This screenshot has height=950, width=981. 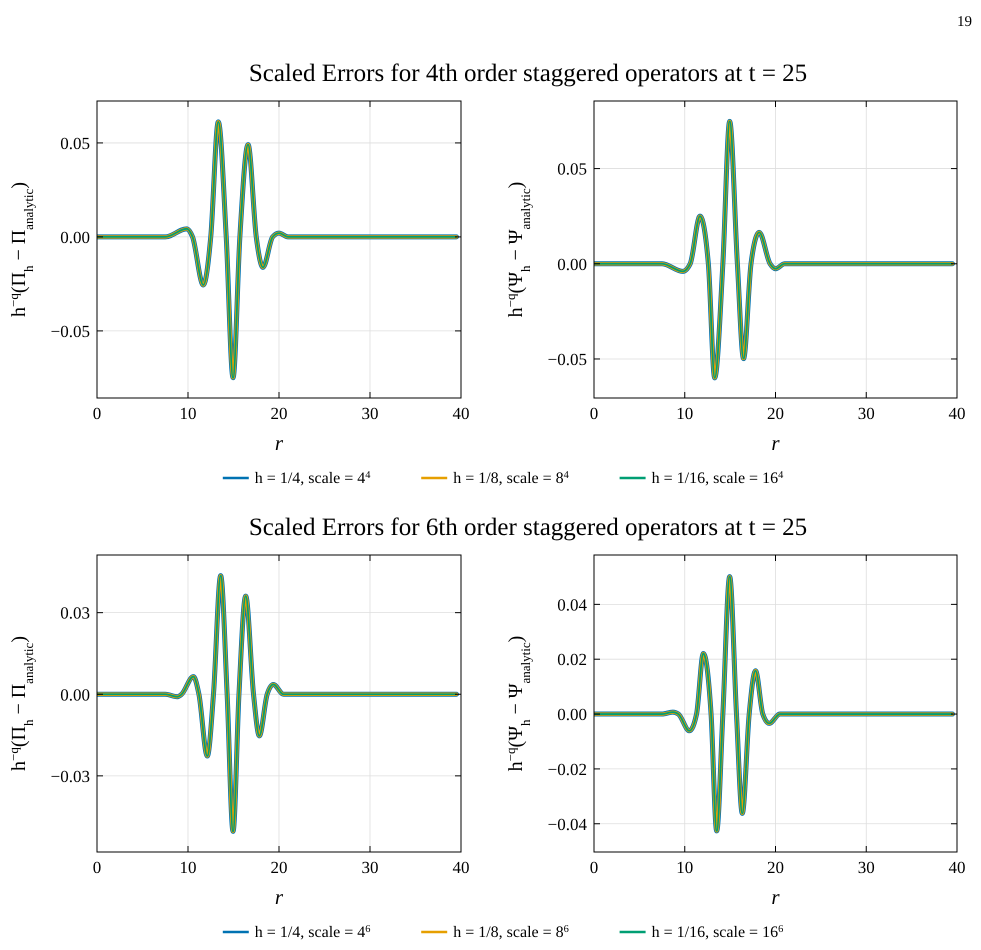 What do you see at coordinates (964, 22) in the screenshot?
I see `text: 19` at bounding box center [964, 22].